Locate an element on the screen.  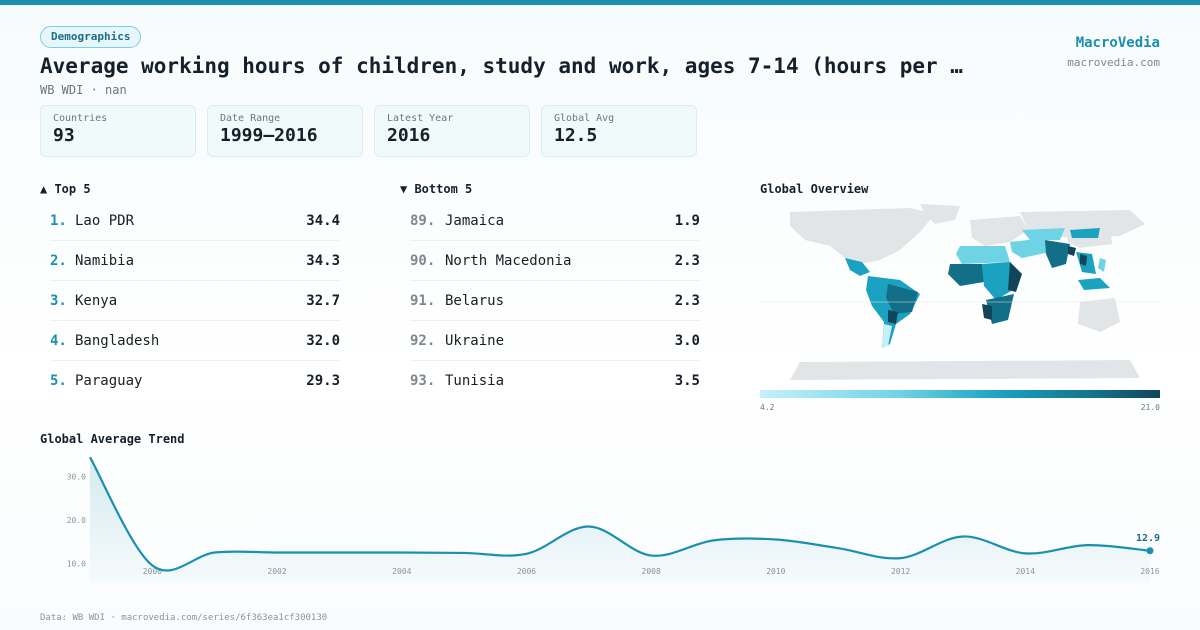
region-paraguay is located at coordinates (893, 317).